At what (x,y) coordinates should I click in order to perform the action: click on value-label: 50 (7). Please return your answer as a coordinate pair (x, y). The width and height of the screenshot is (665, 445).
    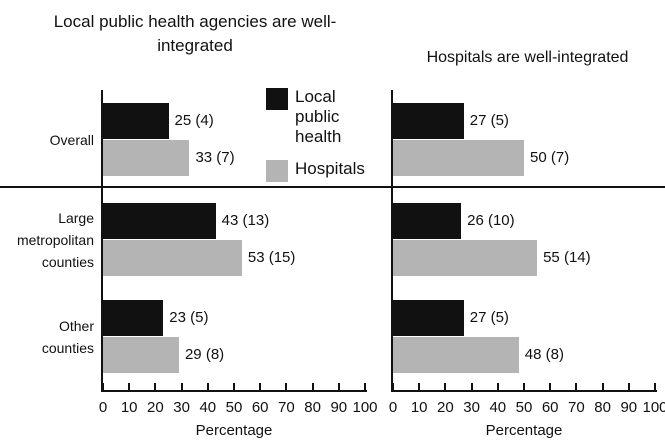
    Looking at the image, I should click on (550, 157).